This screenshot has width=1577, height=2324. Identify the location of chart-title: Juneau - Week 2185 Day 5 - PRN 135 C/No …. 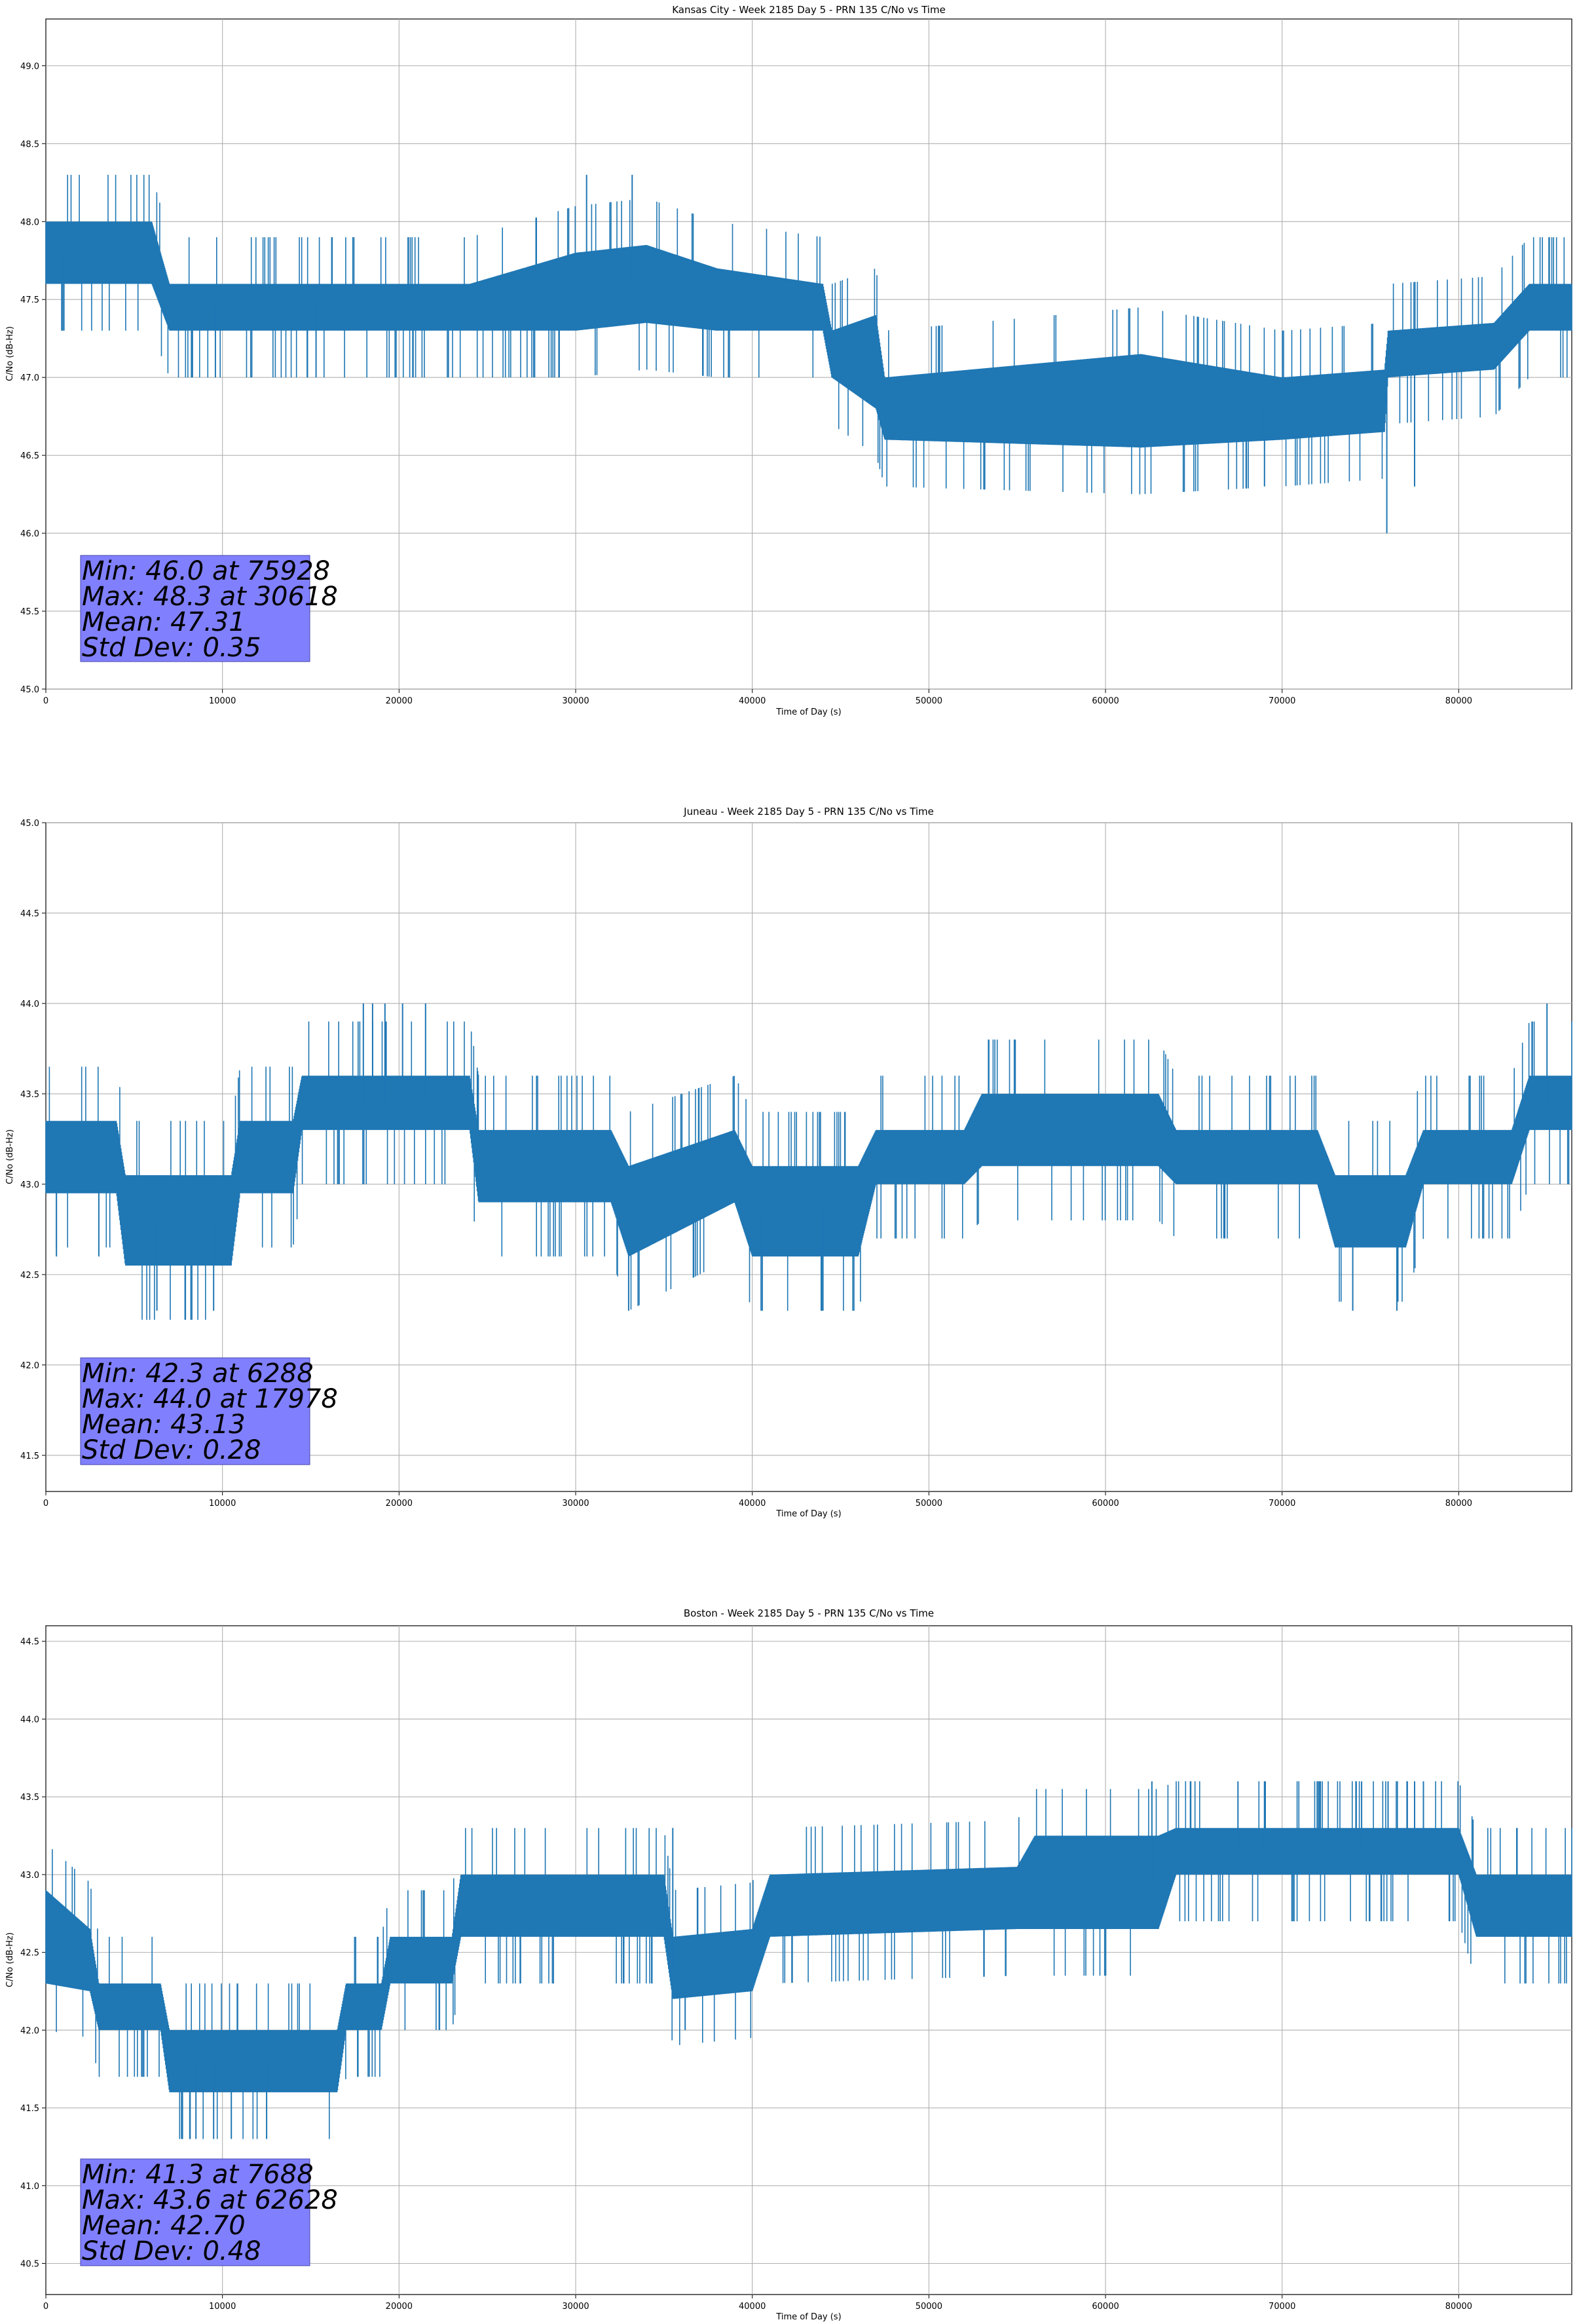
(808, 811).